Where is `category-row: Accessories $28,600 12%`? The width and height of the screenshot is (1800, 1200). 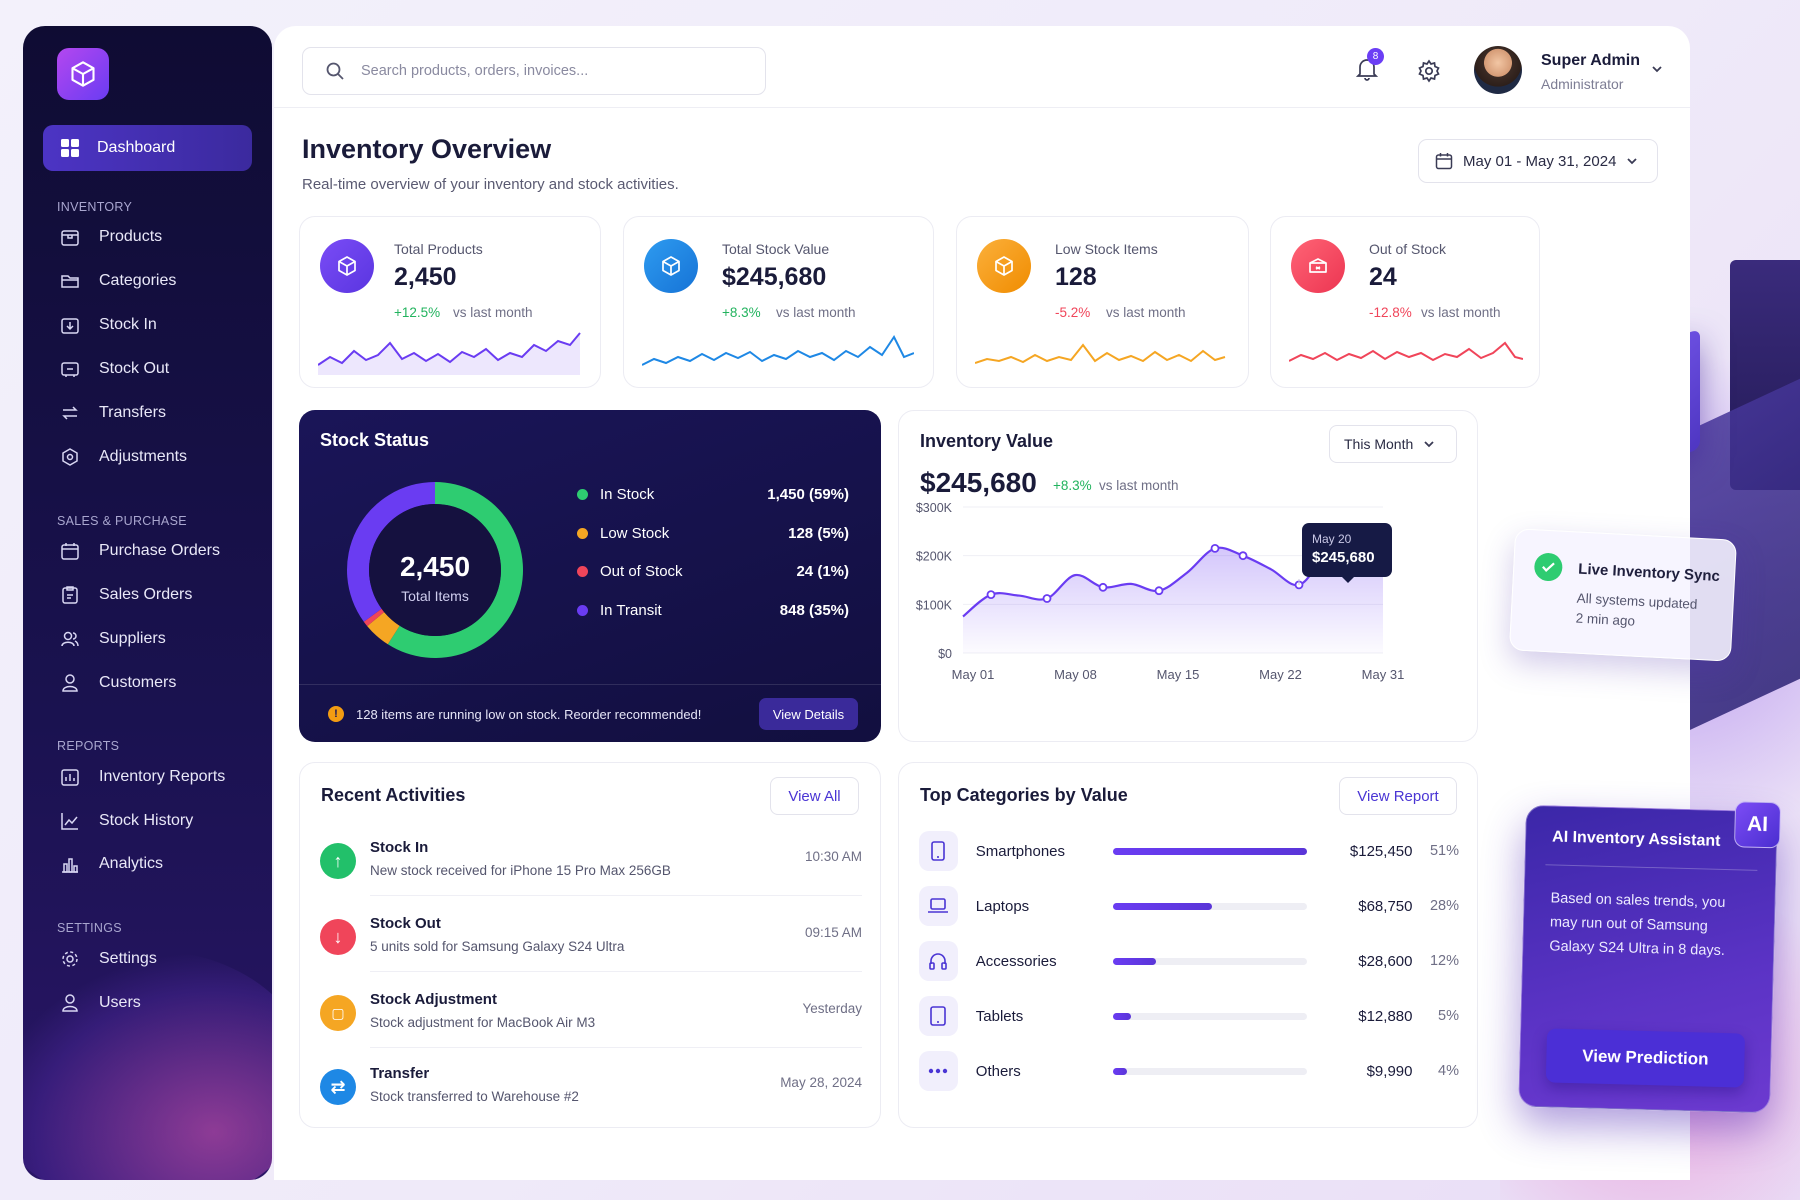 category-row: Accessories $28,600 12% is located at coordinates (1189, 961).